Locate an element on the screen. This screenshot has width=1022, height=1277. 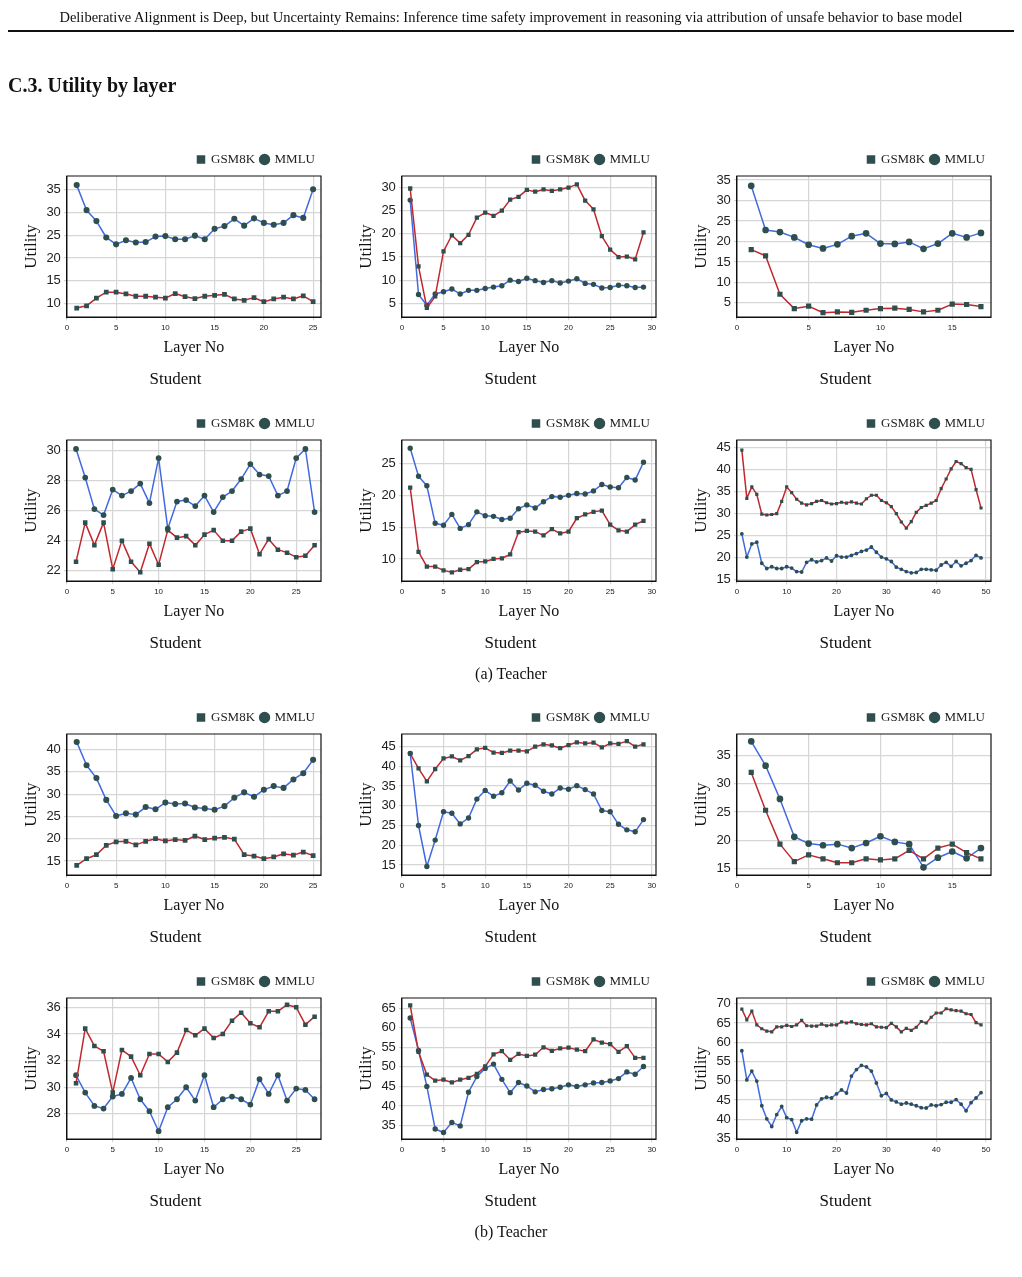
y-tick-label: 36 is located at coordinates (53, 1006).